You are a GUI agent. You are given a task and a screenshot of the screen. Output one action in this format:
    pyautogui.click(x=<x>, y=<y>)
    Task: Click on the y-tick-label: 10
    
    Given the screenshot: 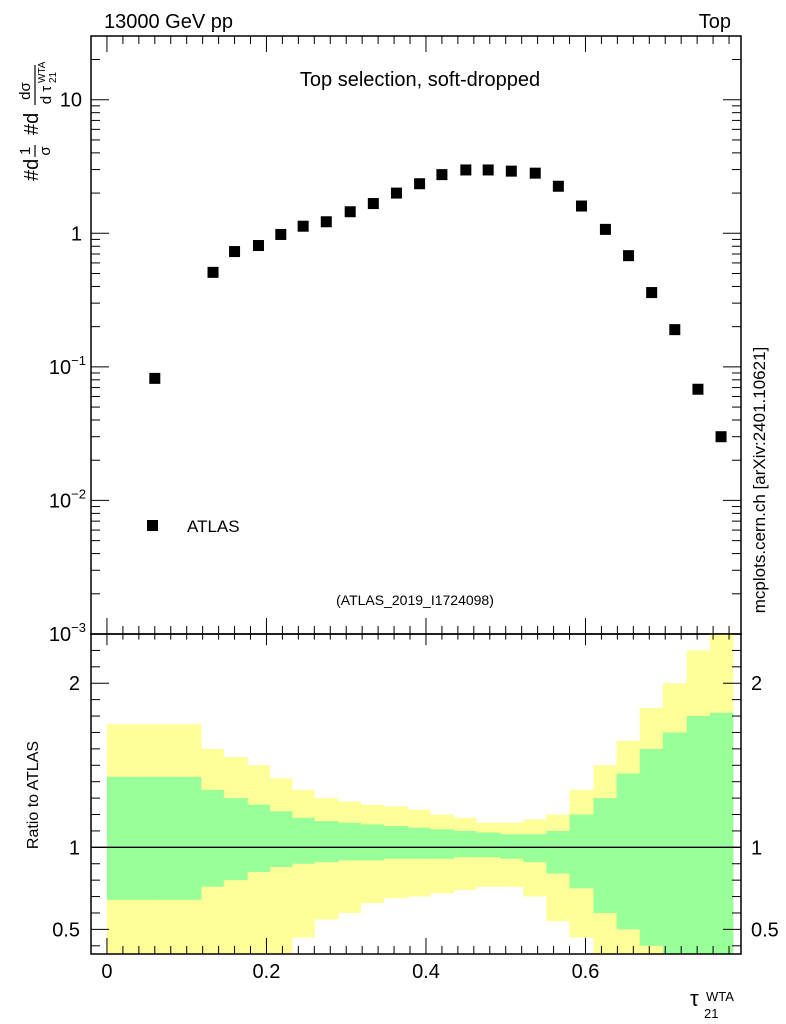 What is the action you would take?
    pyautogui.click(x=71, y=101)
    